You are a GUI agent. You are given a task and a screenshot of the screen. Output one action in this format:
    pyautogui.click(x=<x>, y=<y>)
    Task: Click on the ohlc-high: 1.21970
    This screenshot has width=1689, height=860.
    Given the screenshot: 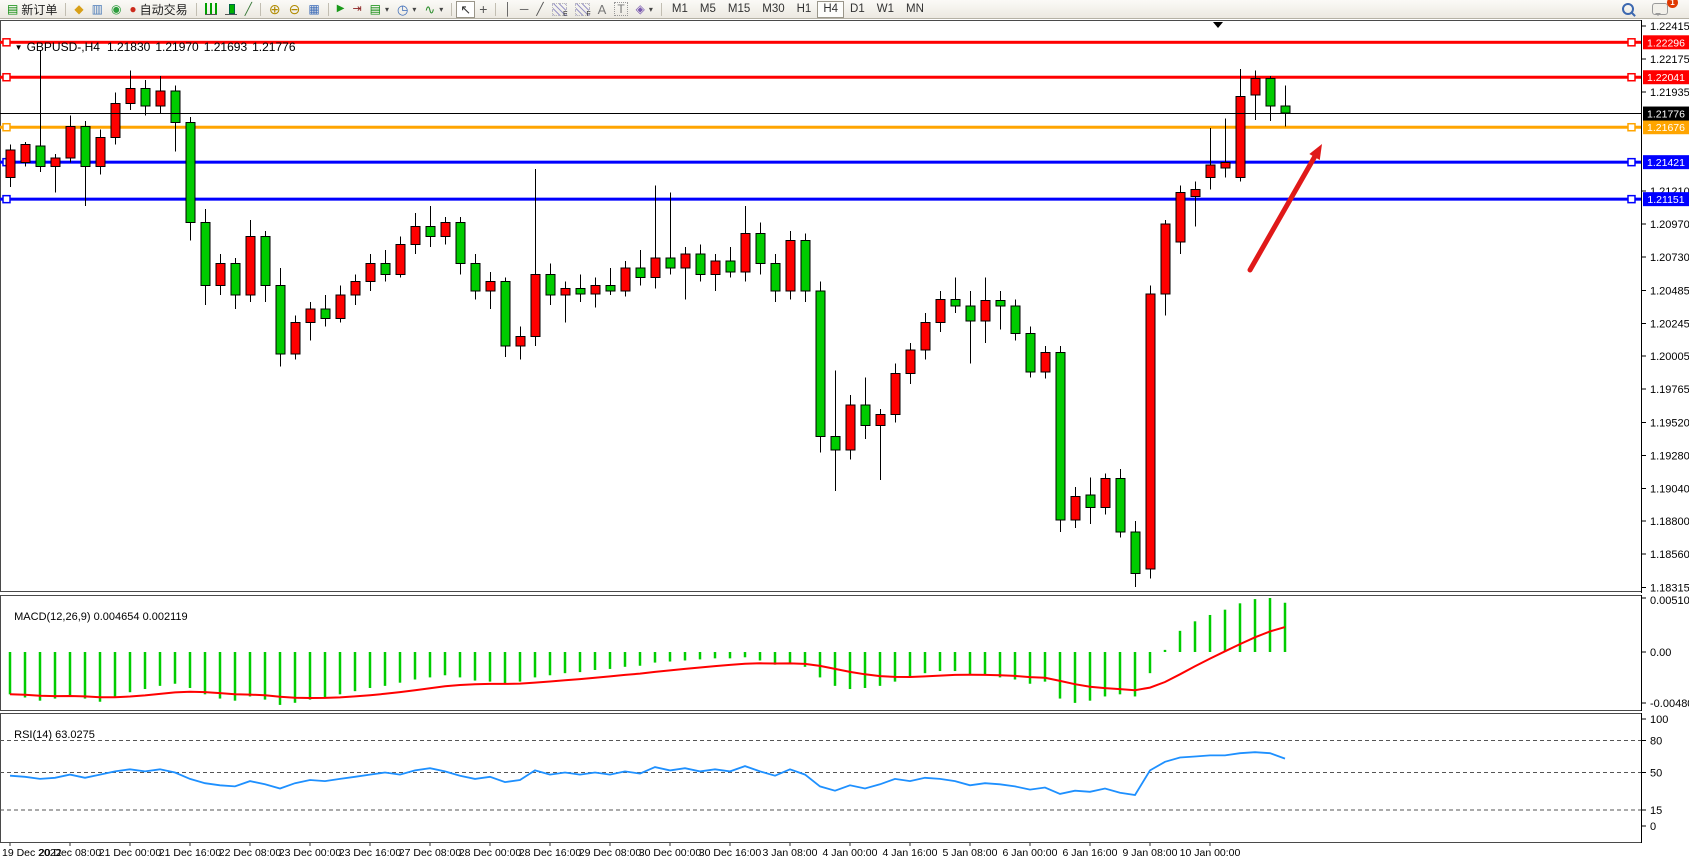 What is the action you would take?
    pyautogui.click(x=177, y=47)
    